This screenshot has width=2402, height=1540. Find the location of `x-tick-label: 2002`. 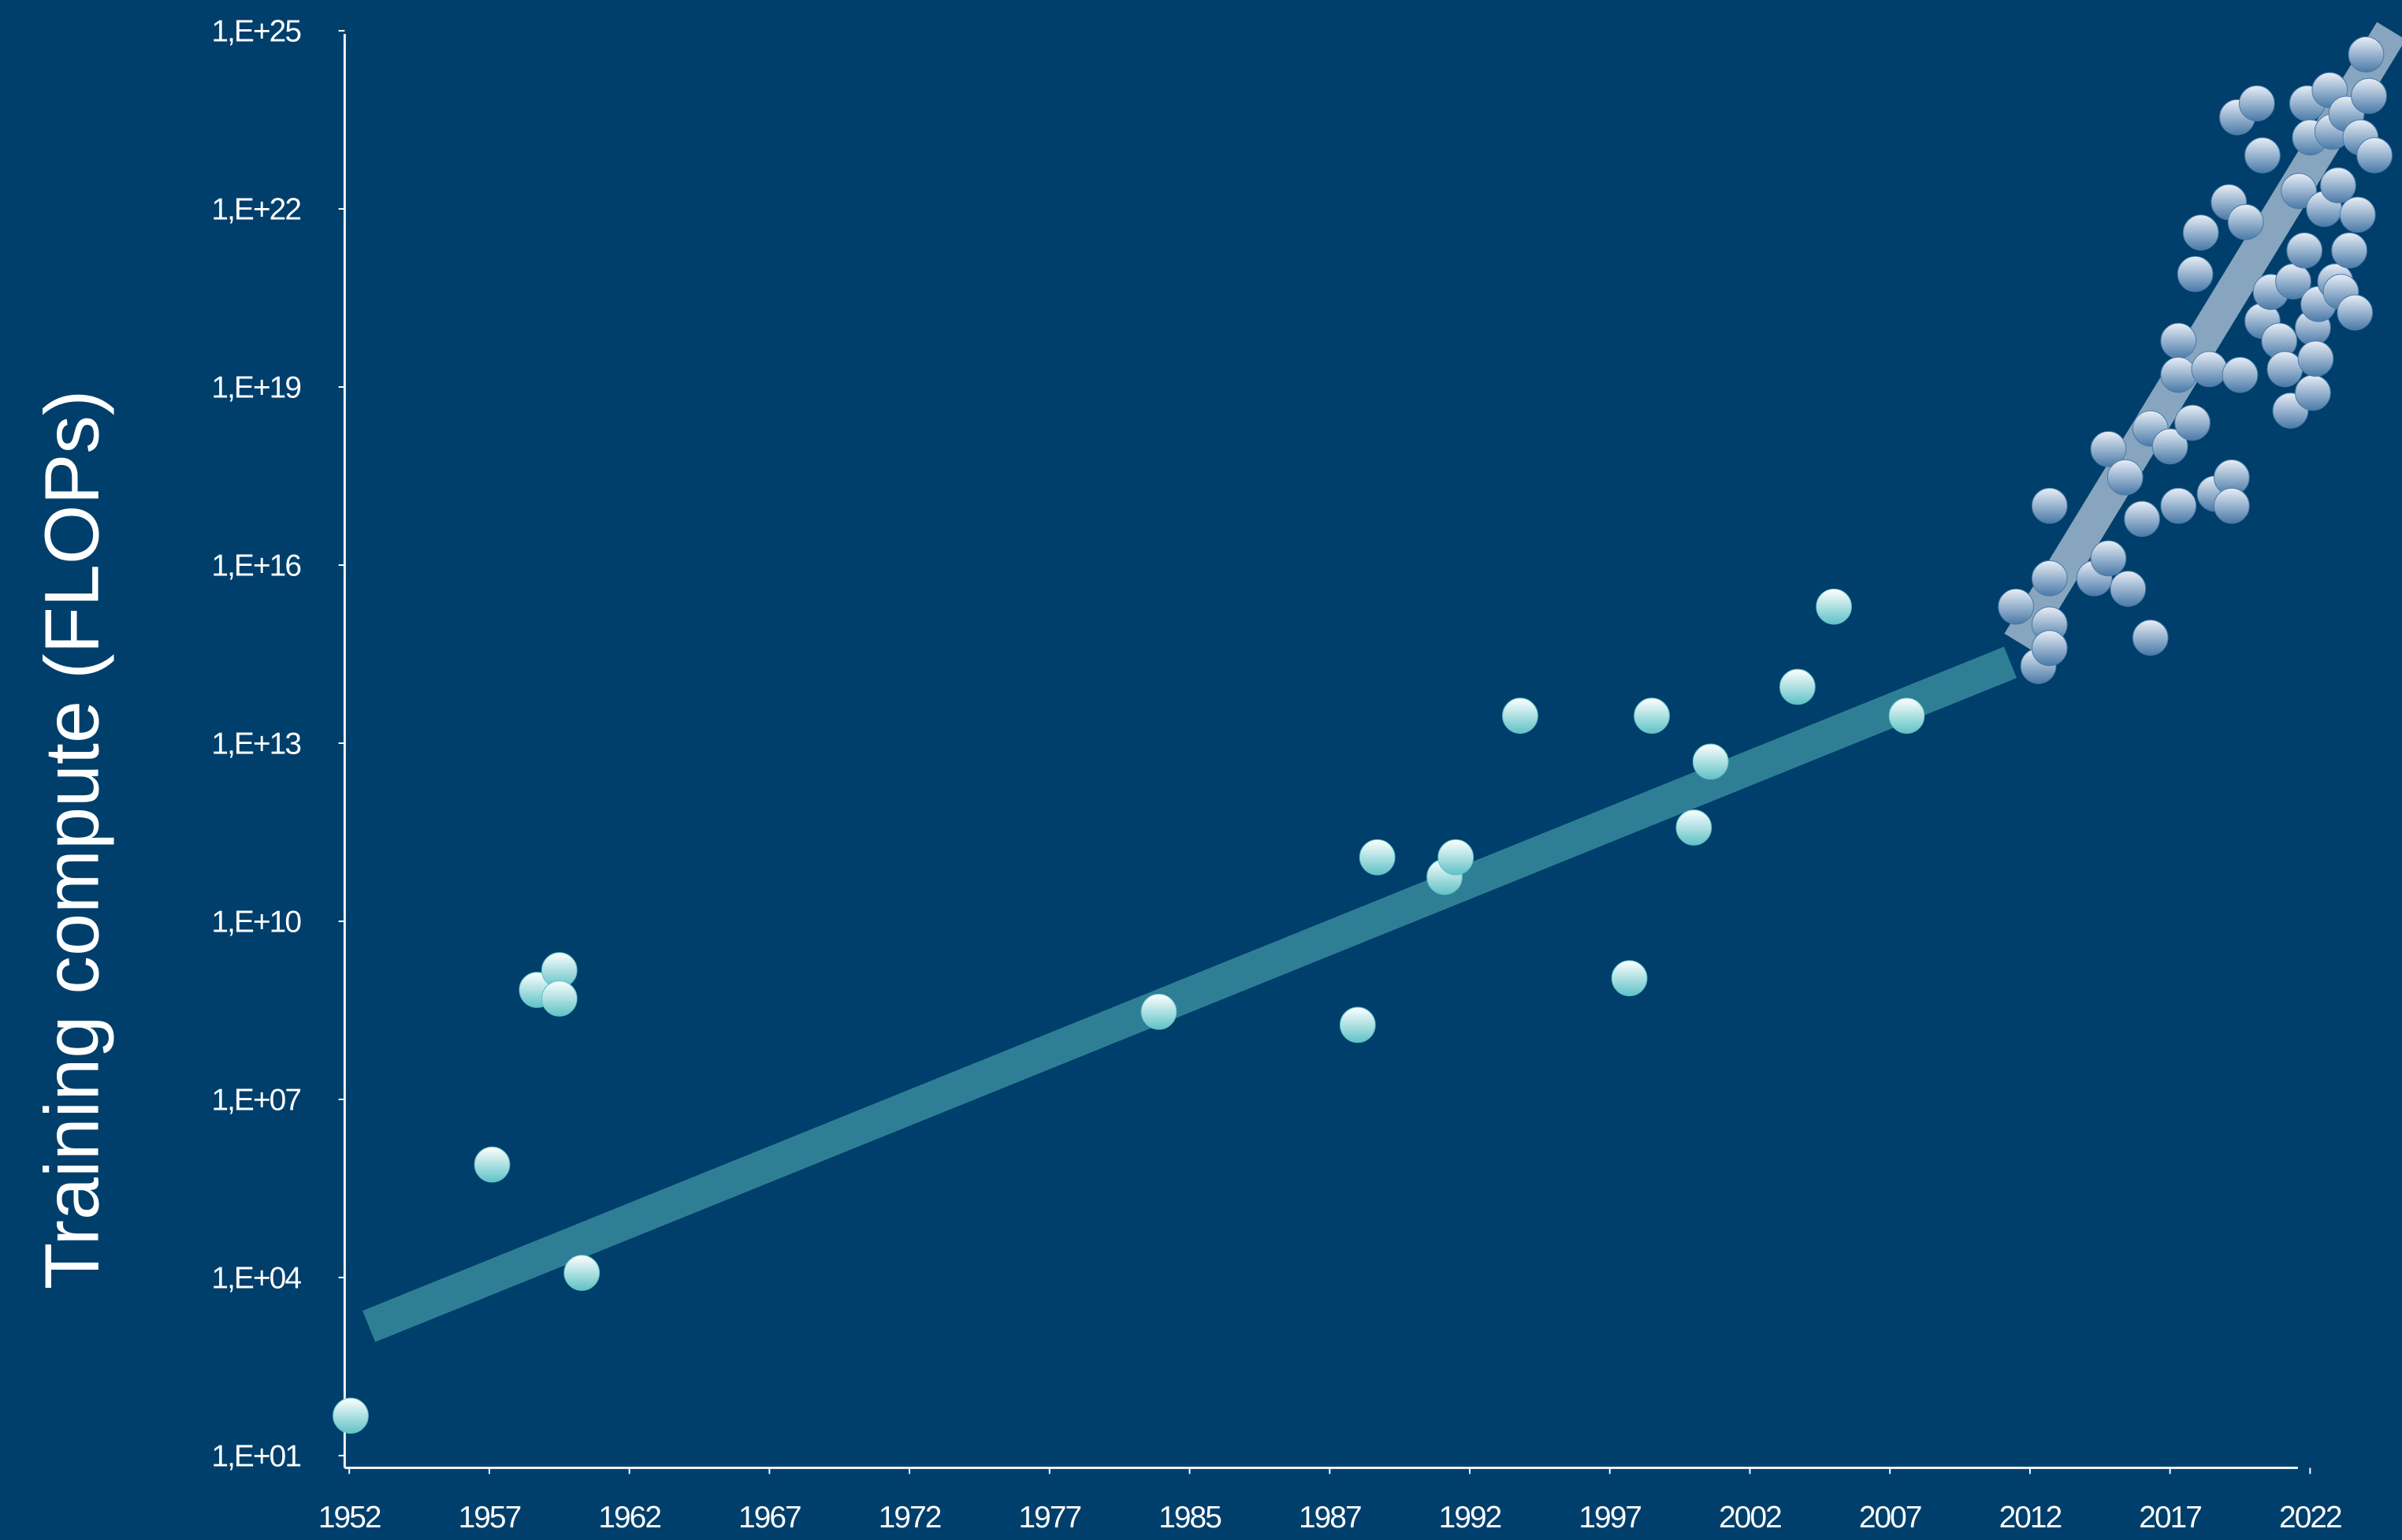

x-tick-label: 2002 is located at coordinates (1750, 1517).